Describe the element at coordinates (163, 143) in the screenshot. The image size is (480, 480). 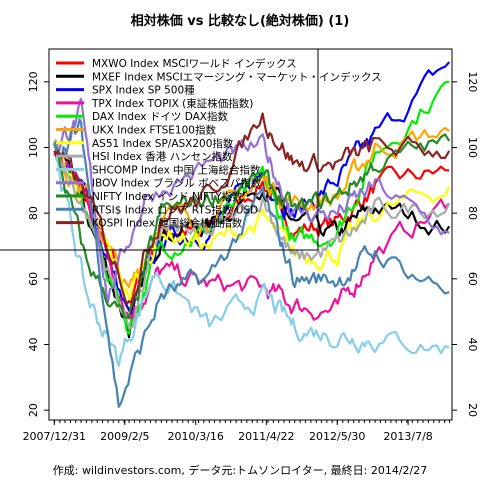
I see `legend-label: AS51 Index SP/ASX200指数` at that location.